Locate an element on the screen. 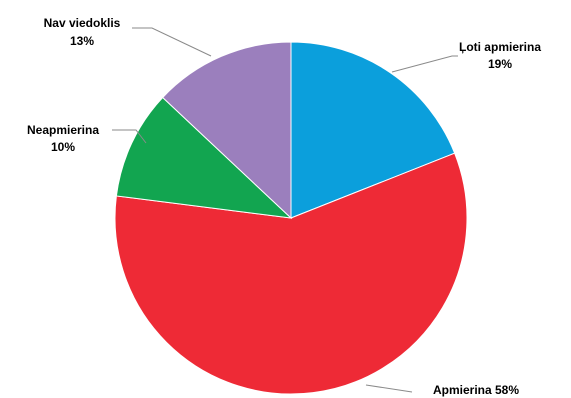 Image resolution: width=571 pixels, height=398 pixels. pie-slice-neapmierina is located at coordinates (204, 157).